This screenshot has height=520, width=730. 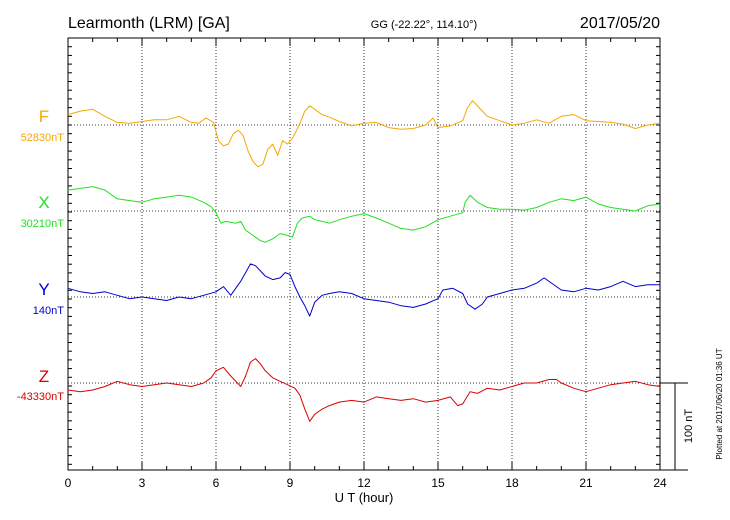 I want to click on x-axis-label: U T (hour), so click(x=364, y=497).